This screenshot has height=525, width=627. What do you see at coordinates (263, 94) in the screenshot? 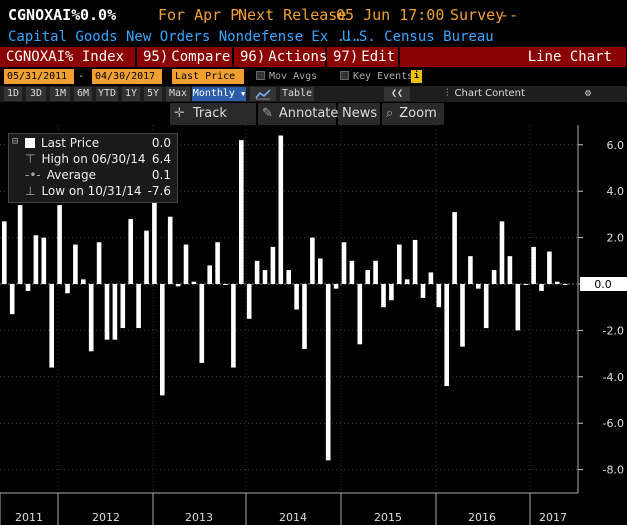
I see `line-chart-icon` at bounding box center [263, 94].